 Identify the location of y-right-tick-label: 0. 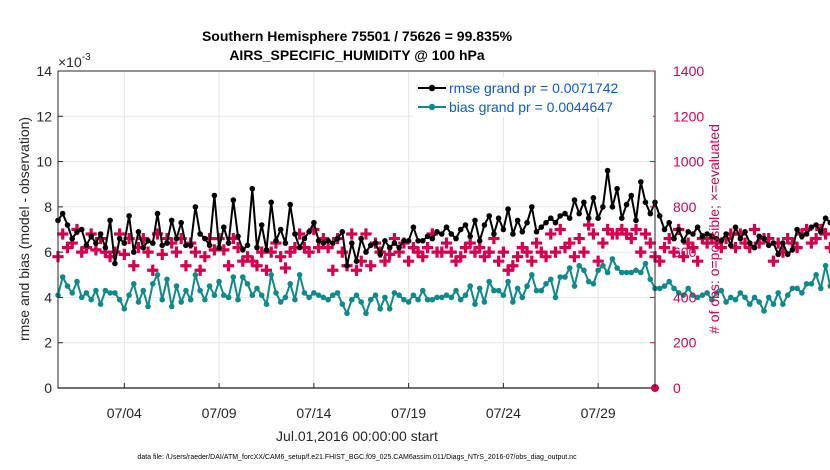
(677, 388).